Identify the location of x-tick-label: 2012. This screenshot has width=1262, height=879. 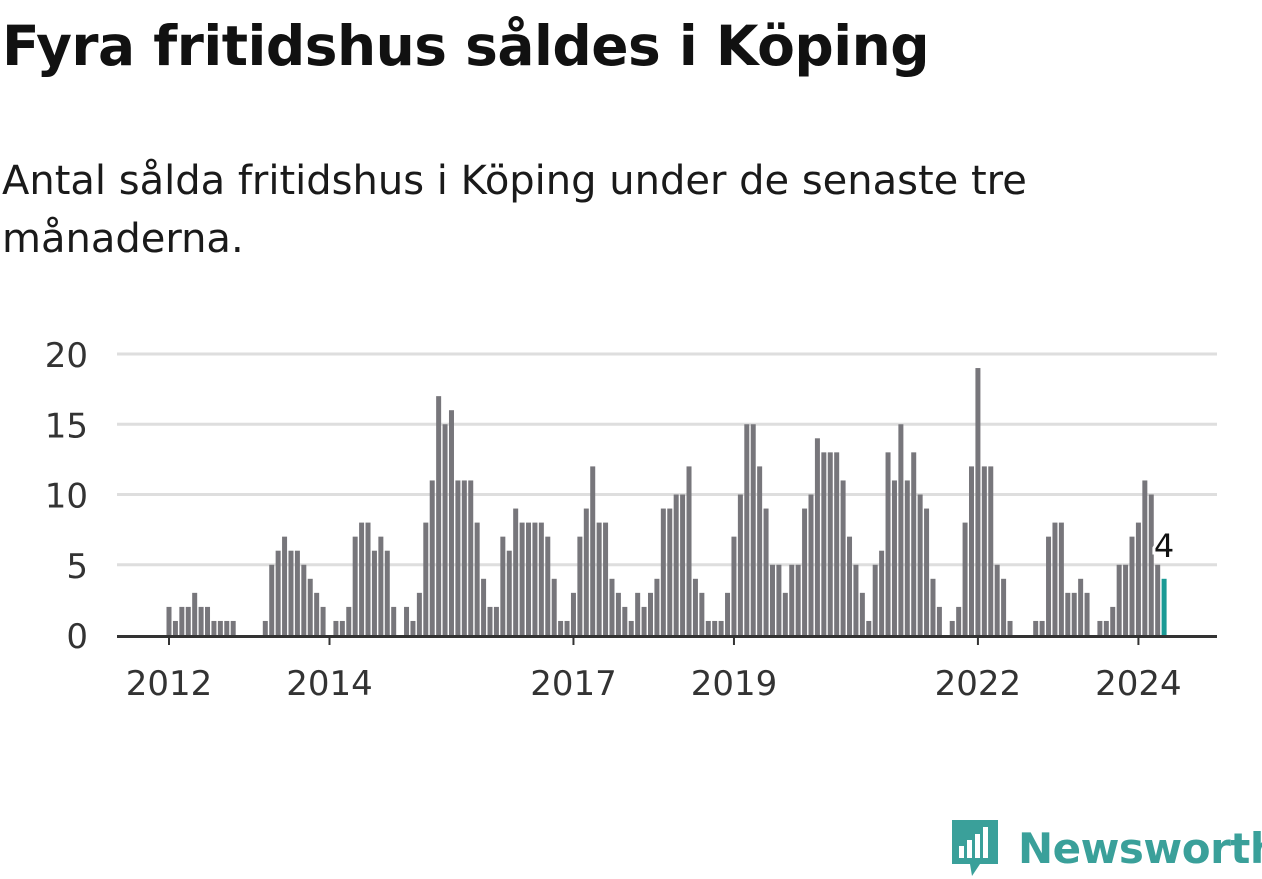
(169, 684).